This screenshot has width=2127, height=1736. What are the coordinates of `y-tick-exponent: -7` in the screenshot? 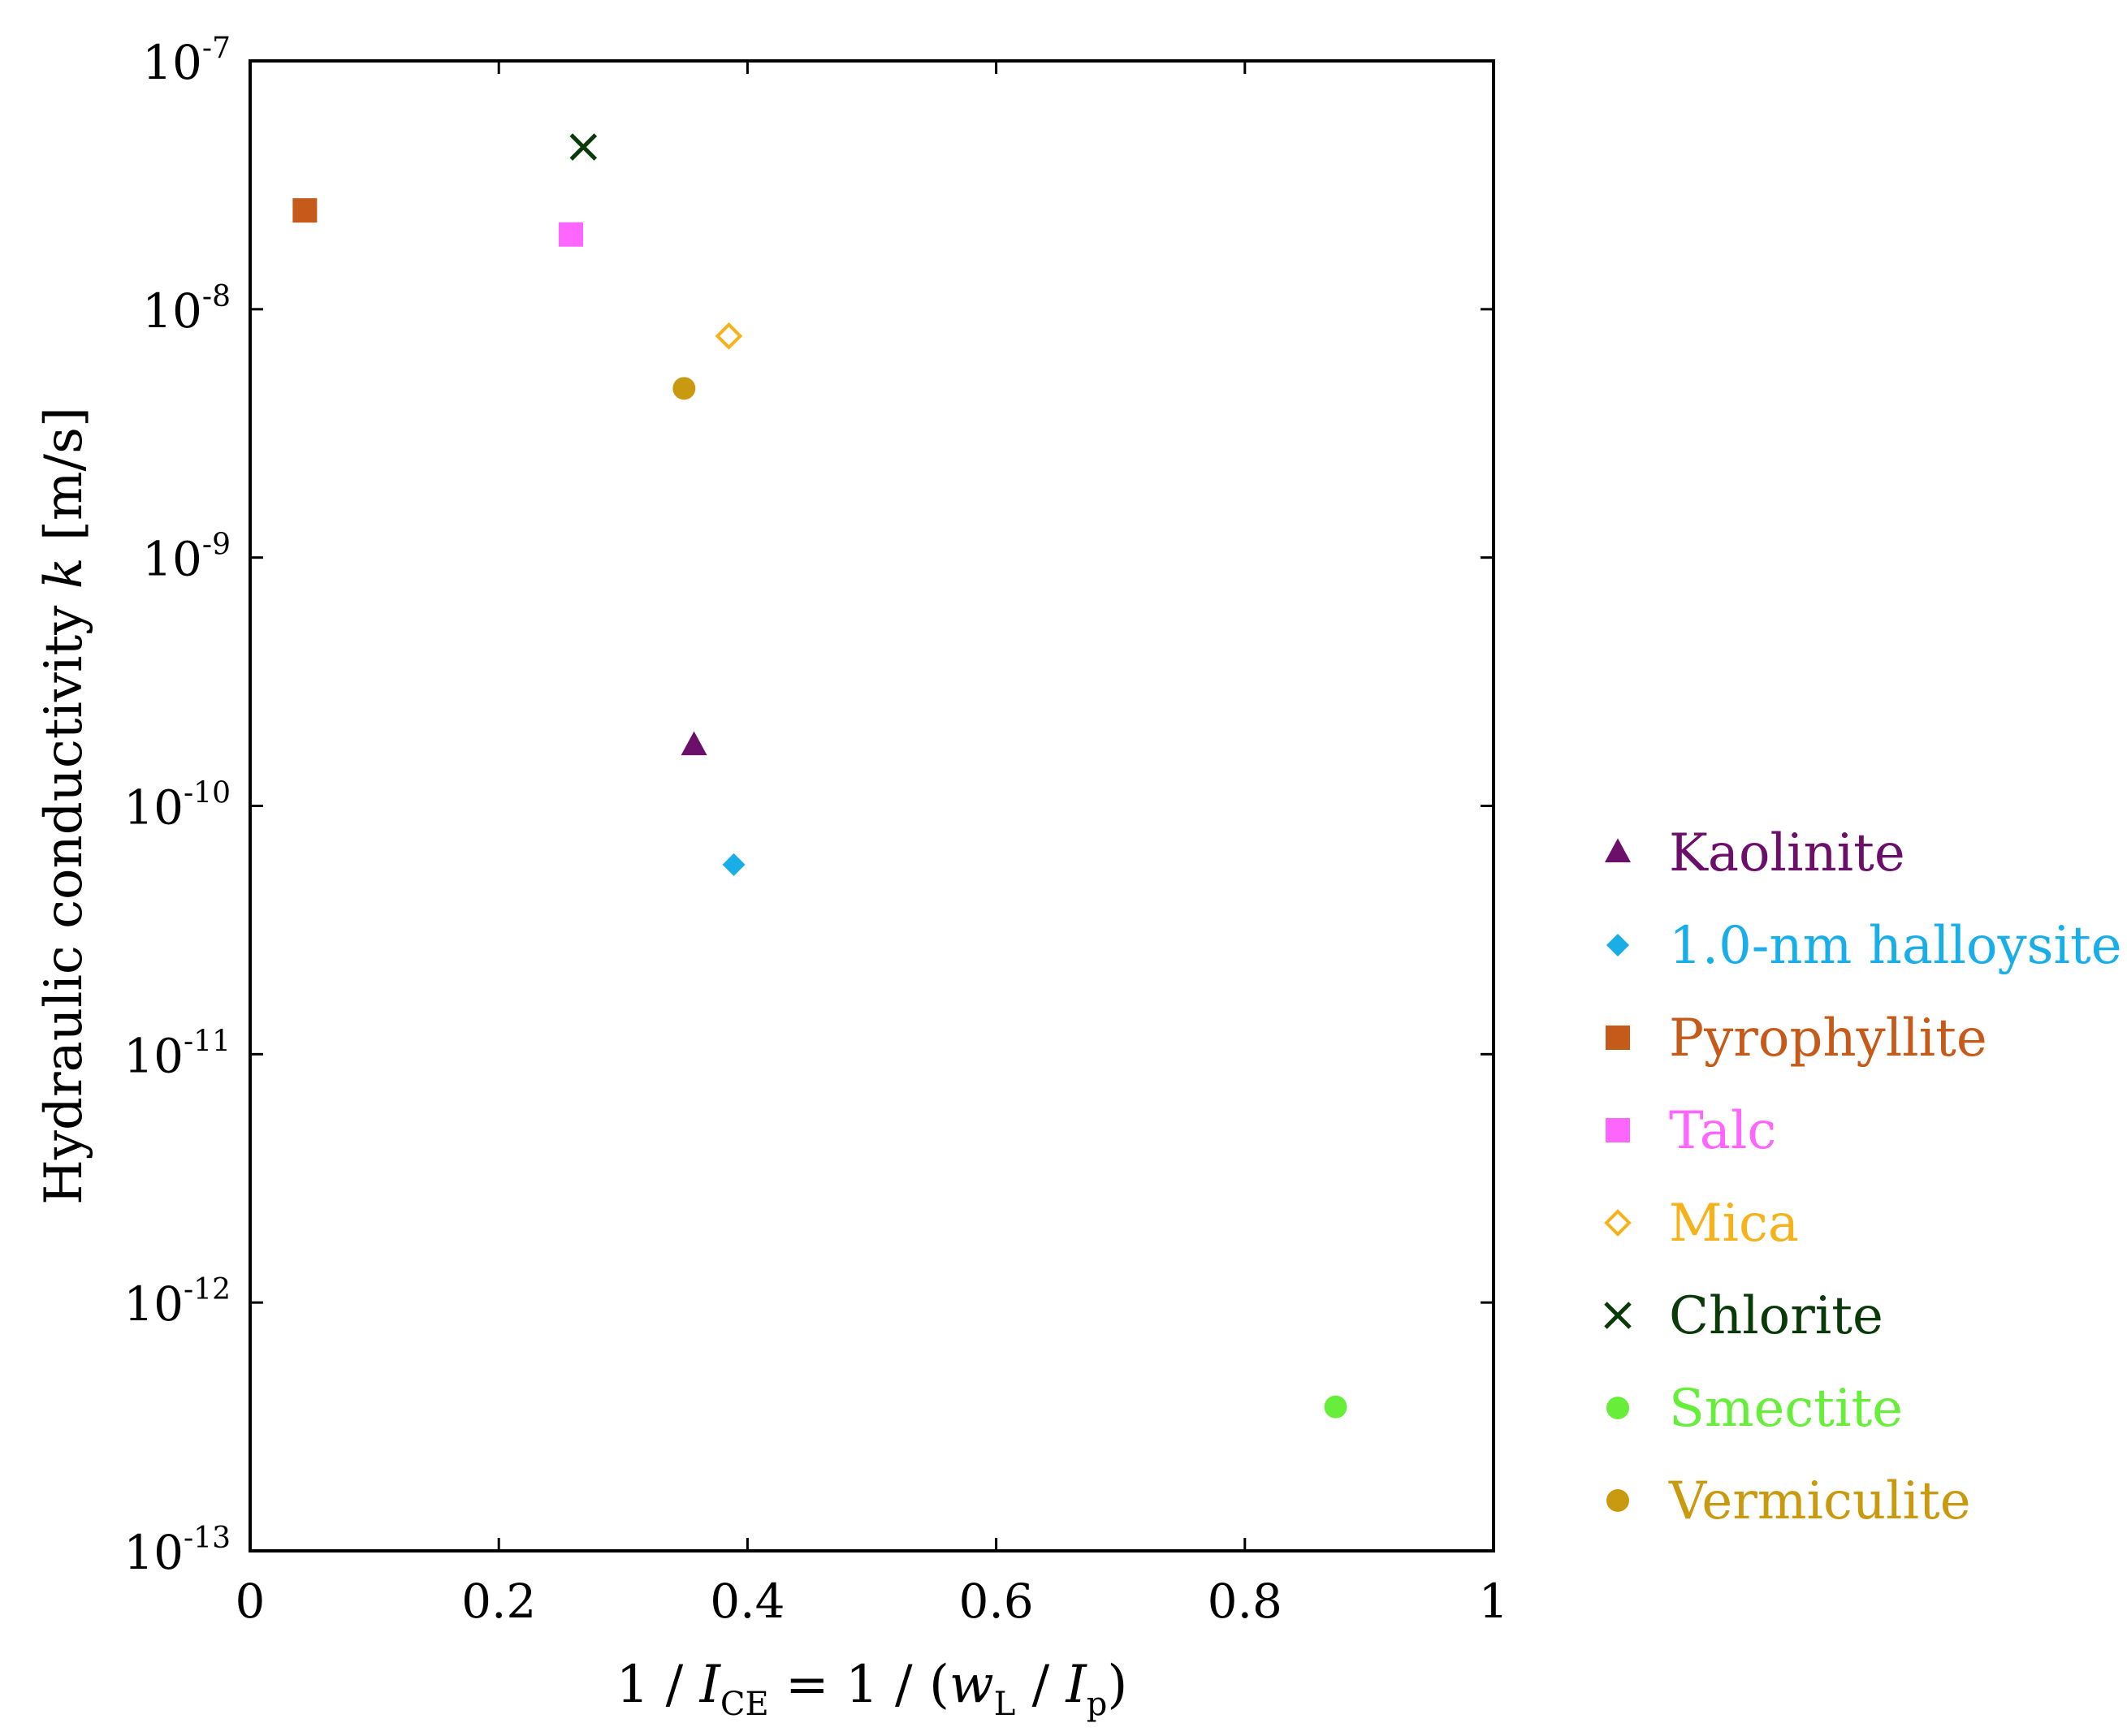 It's located at (216, 48).